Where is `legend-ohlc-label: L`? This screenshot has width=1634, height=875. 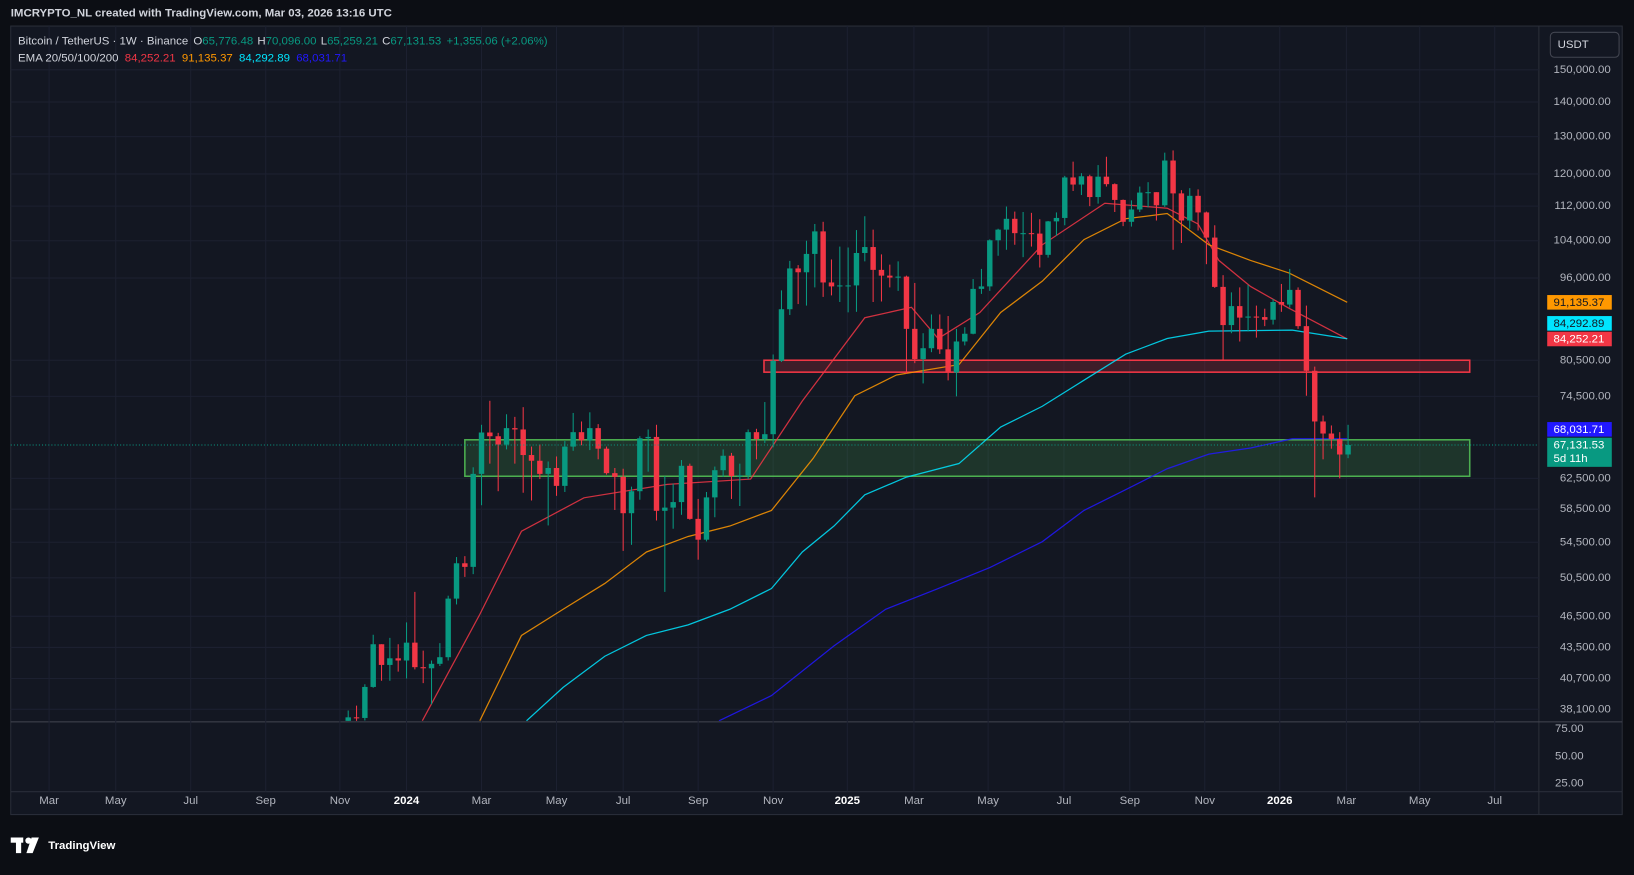 legend-ohlc-label: L is located at coordinates (324, 42).